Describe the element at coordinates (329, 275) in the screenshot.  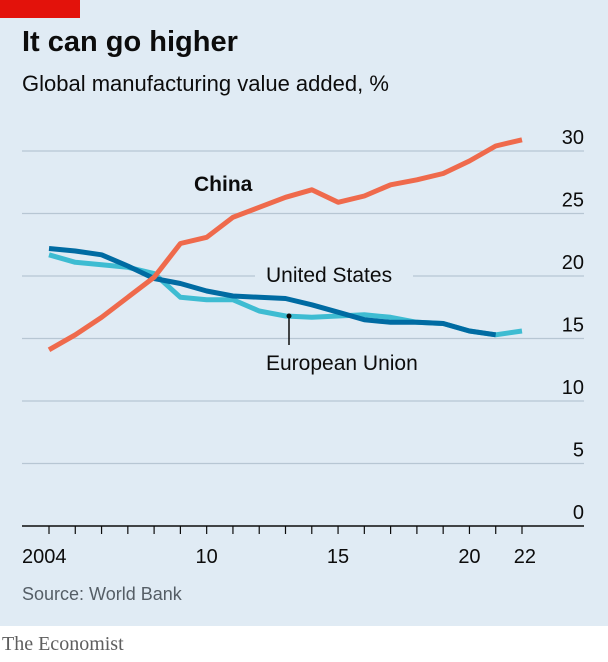
I see `label-united-states: United States` at that location.